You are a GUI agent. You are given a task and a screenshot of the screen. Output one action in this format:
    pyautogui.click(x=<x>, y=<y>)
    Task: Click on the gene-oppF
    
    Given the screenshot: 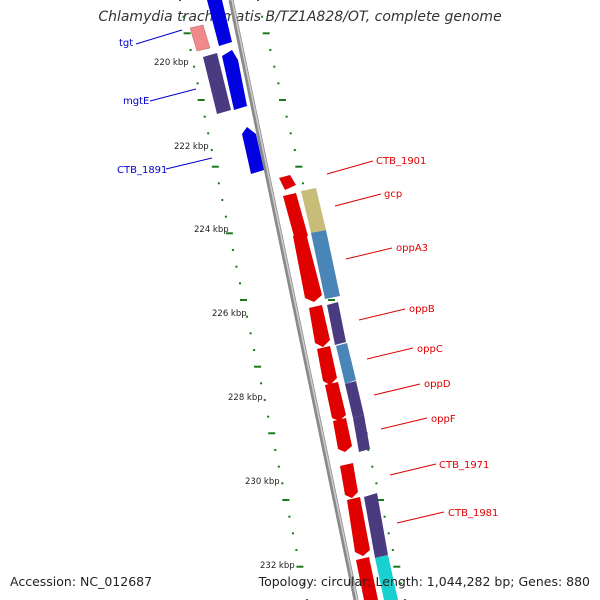 What is the action you would take?
    pyautogui.click(x=342, y=435)
    